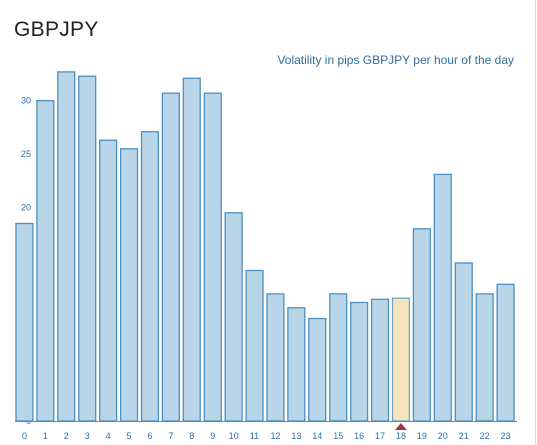  I want to click on x-tick-label: 14, so click(317, 436).